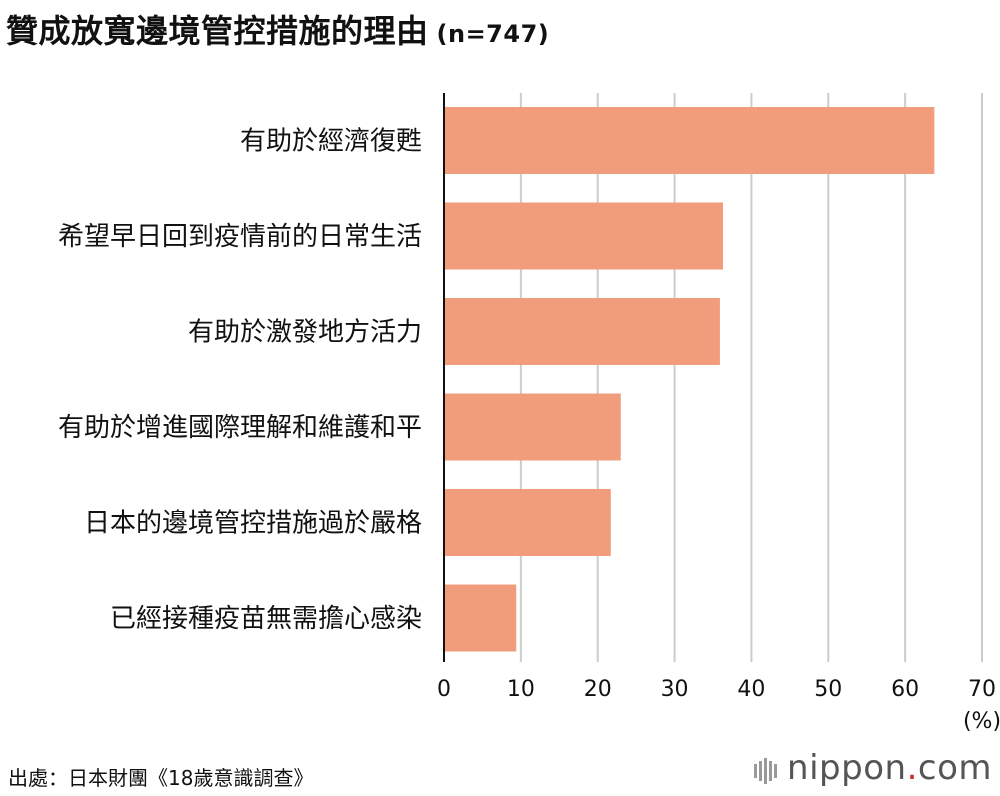 The height and width of the screenshot is (796, 1000). What do you see at coordinates (905, 689) in the screenshot?
I see `x-tick-label: 60` at bounding box center [905, 689].